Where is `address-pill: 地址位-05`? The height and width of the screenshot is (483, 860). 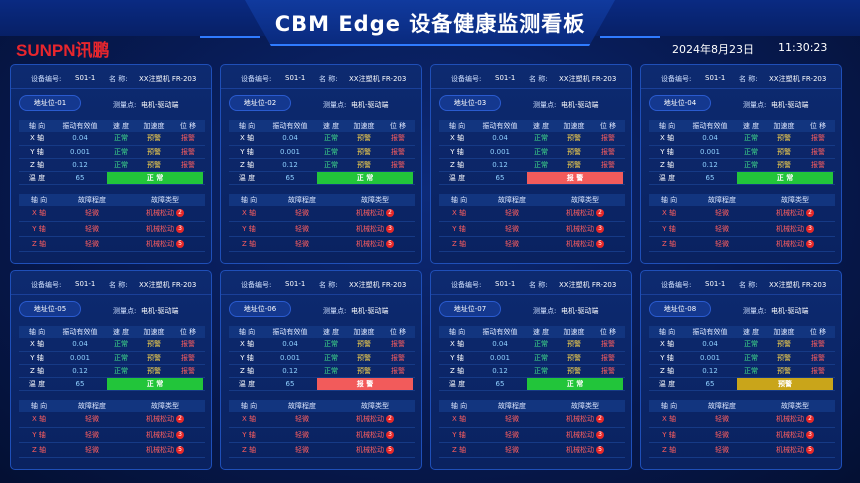 address-pill: 地址位-05 is located at coordinates (50, 309).